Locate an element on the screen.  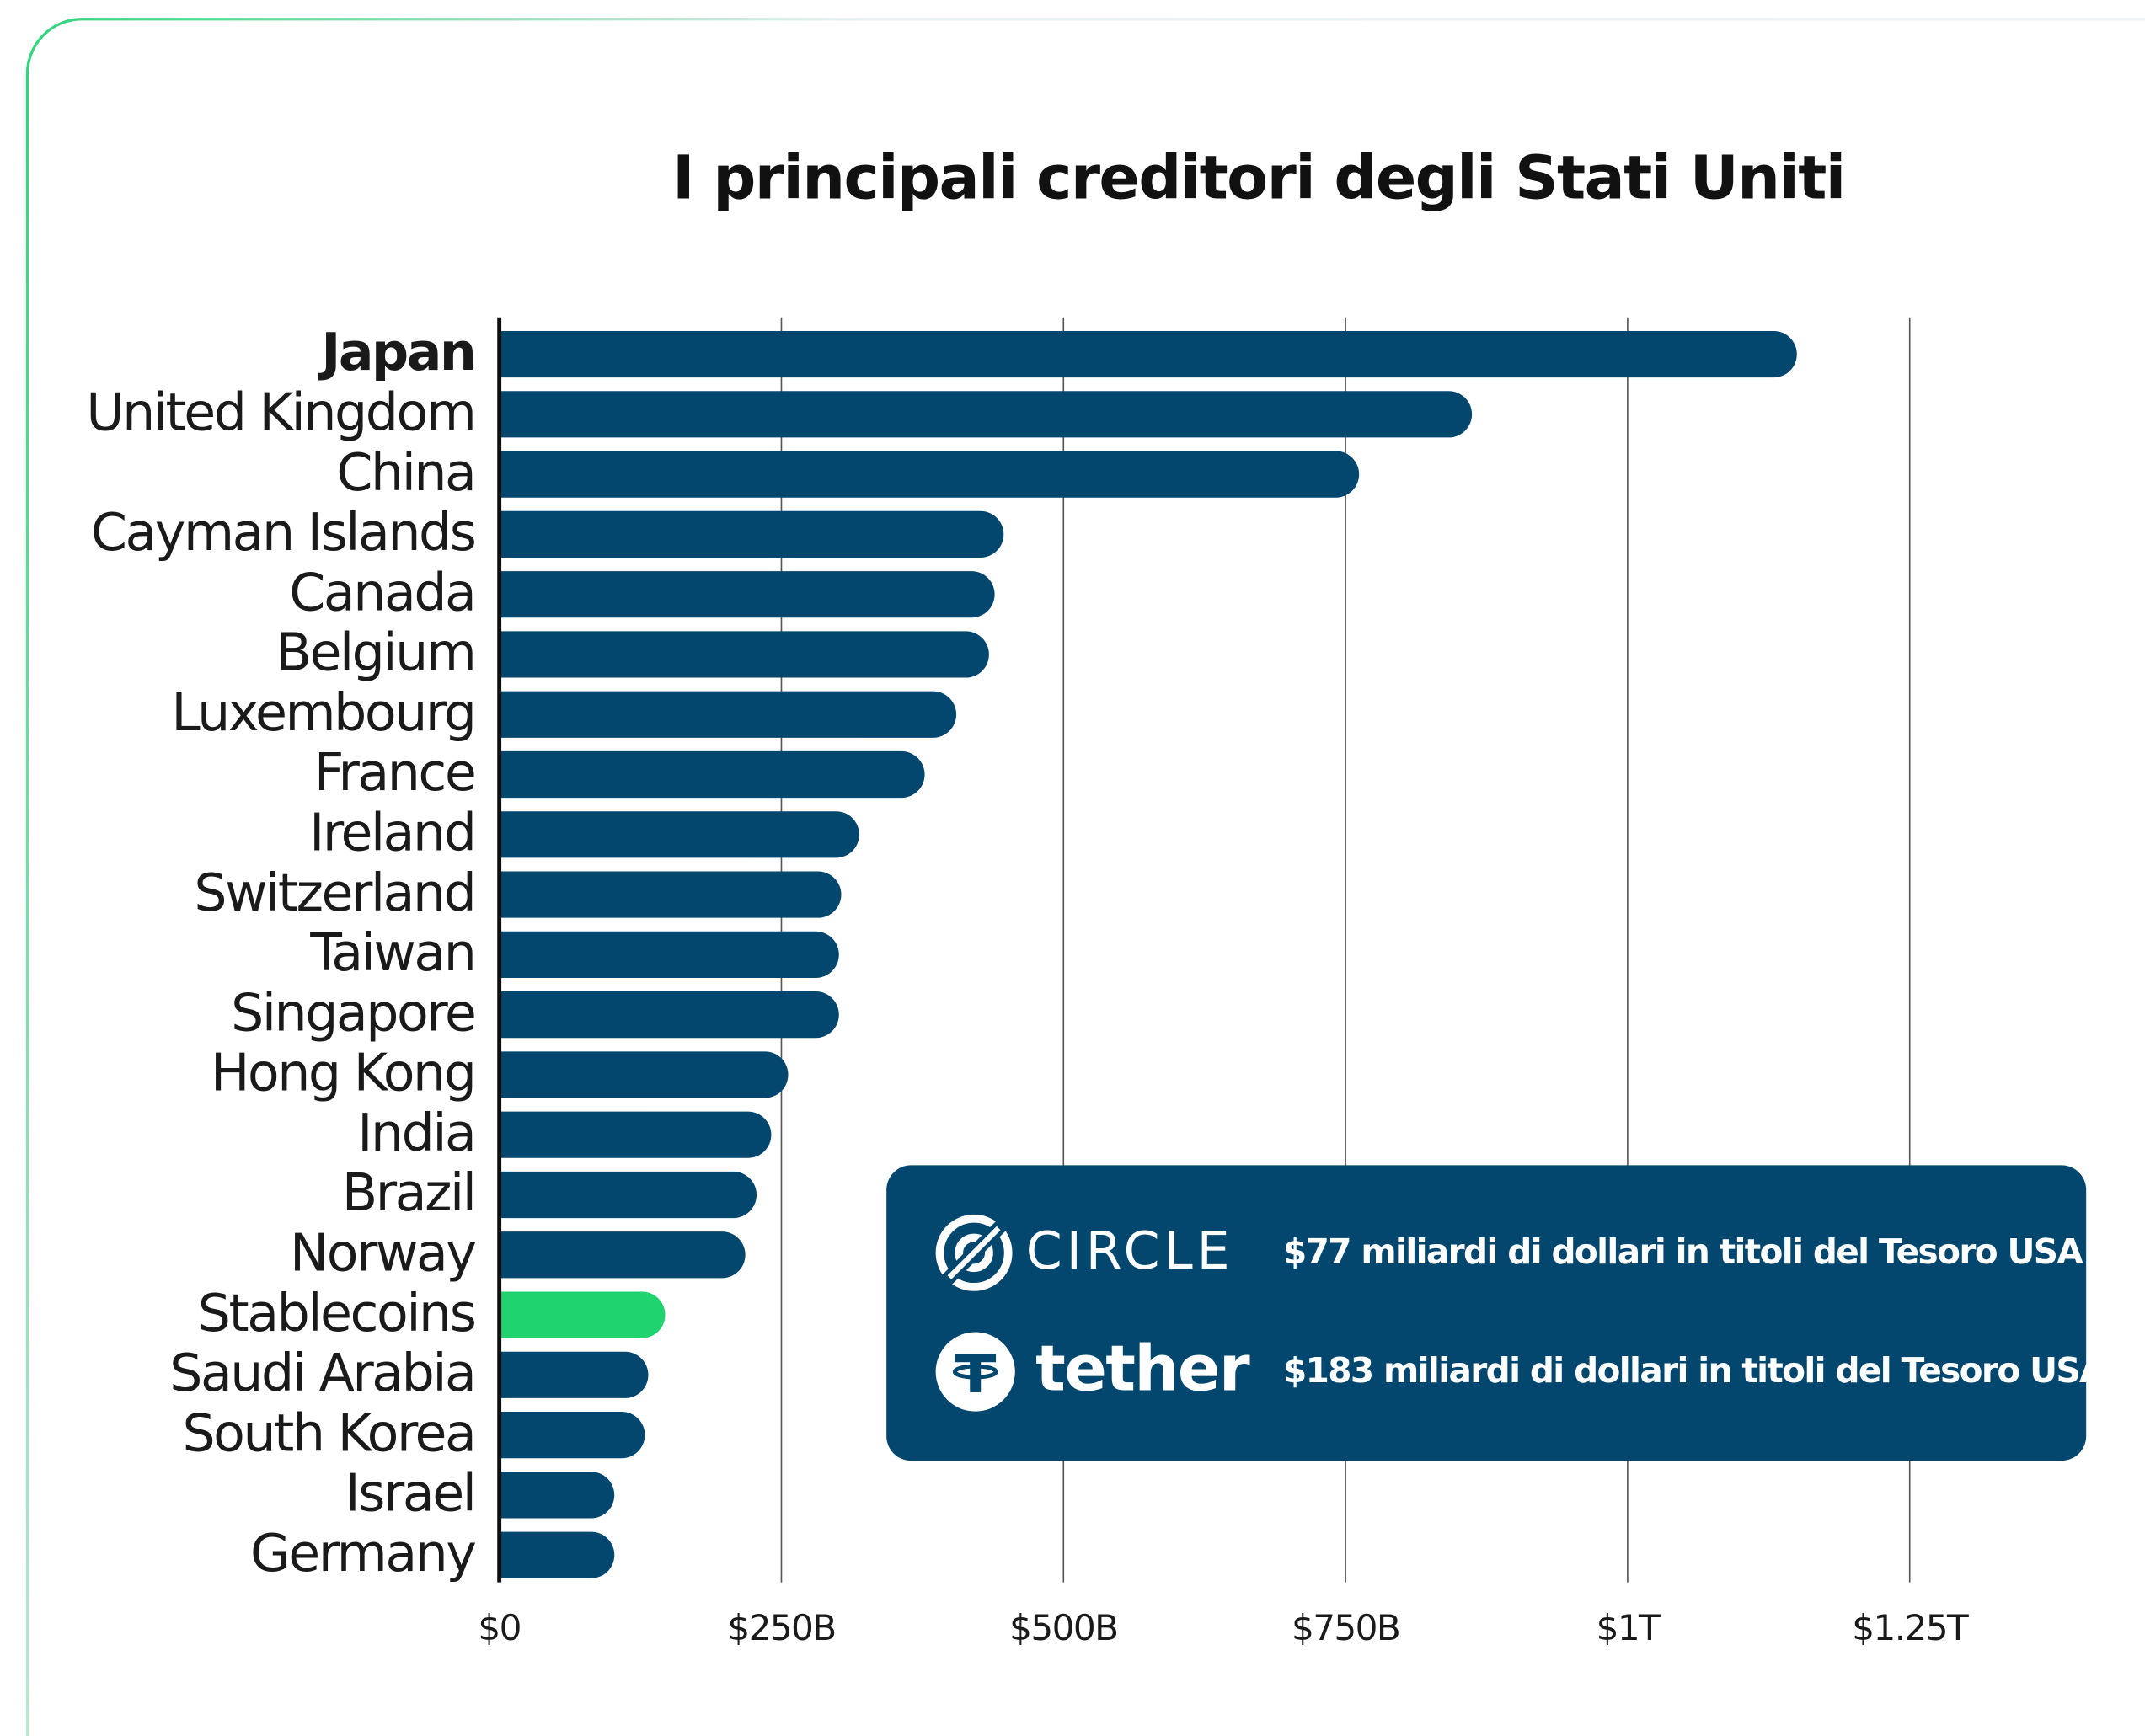
x-tick-label: $250B is located at coordinates (781, 1627).